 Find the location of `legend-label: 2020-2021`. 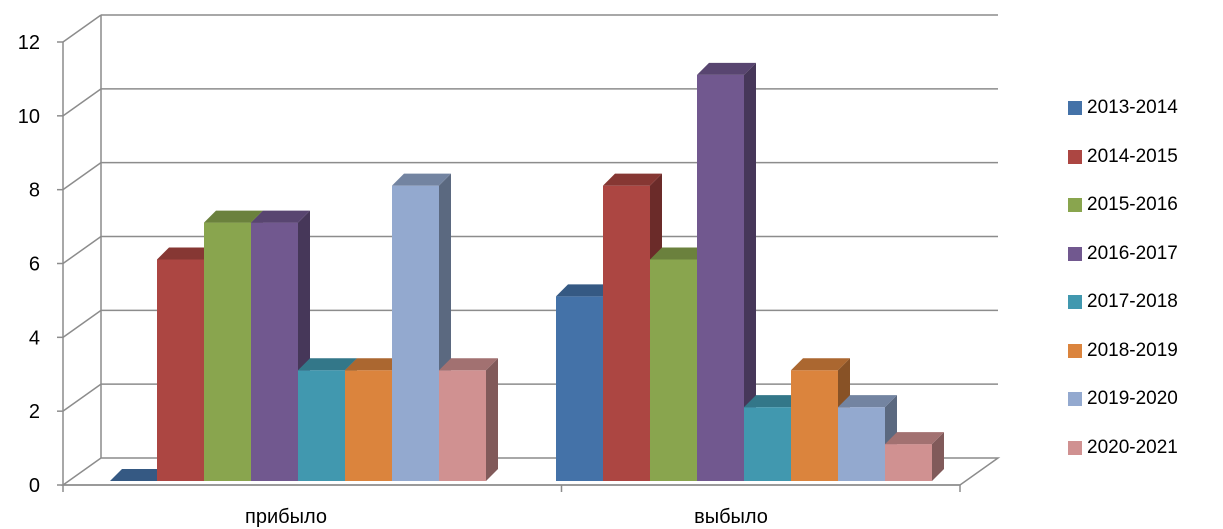

legend-label: 2020-2021 is located at coordinates (1132, 447).